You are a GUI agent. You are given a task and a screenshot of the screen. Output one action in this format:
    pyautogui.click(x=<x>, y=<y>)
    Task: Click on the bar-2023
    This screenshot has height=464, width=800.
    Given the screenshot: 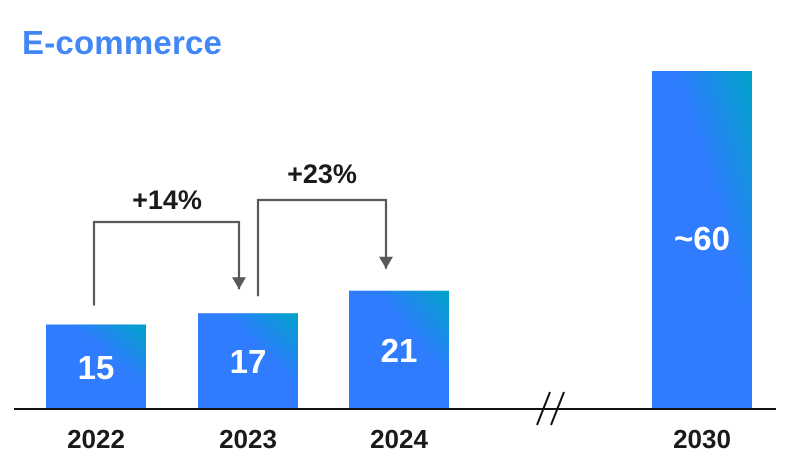 What is the action you would take?
    pyautogui.click(x=248, y=361)
    